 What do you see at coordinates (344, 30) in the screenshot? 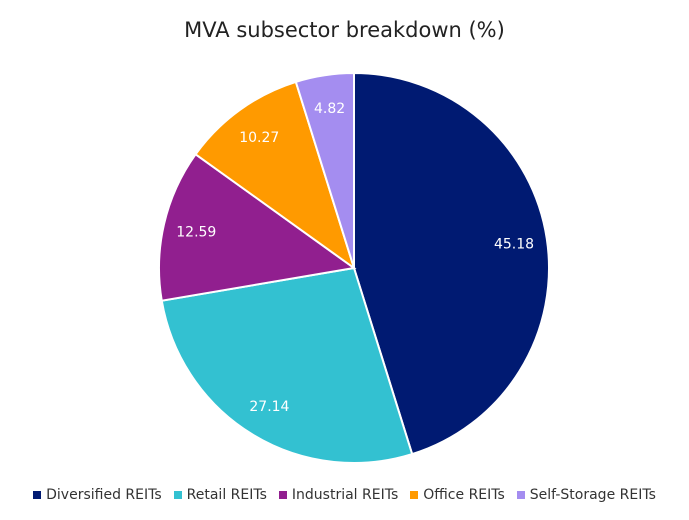
I see `chart-title: MVA subsector breakdown (%)` at bounding box center [344, 30].